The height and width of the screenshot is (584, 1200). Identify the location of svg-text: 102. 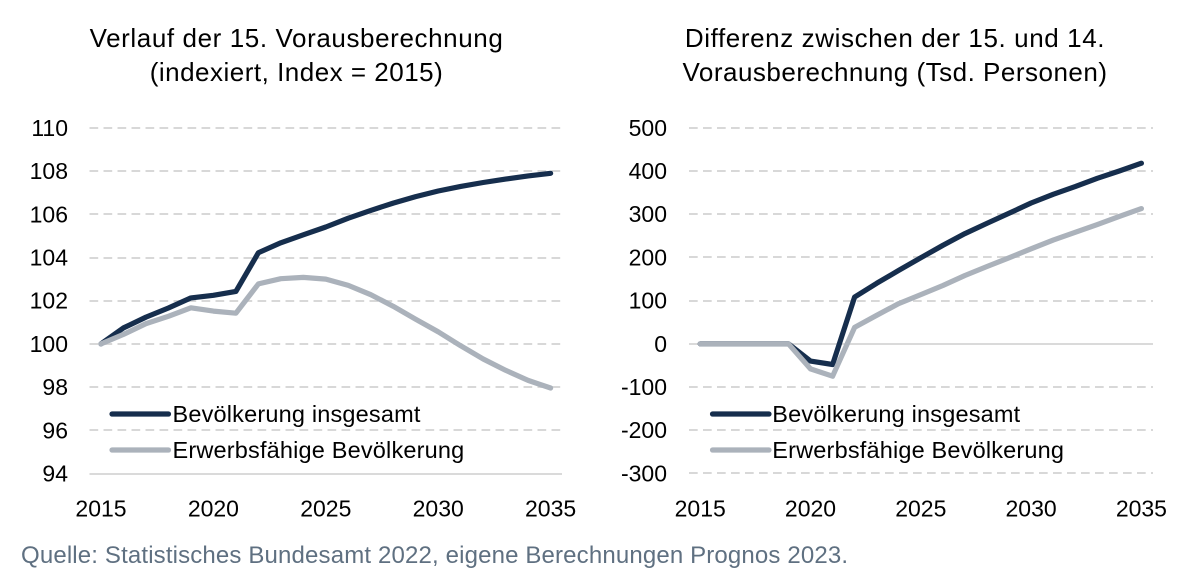
(49, 301).